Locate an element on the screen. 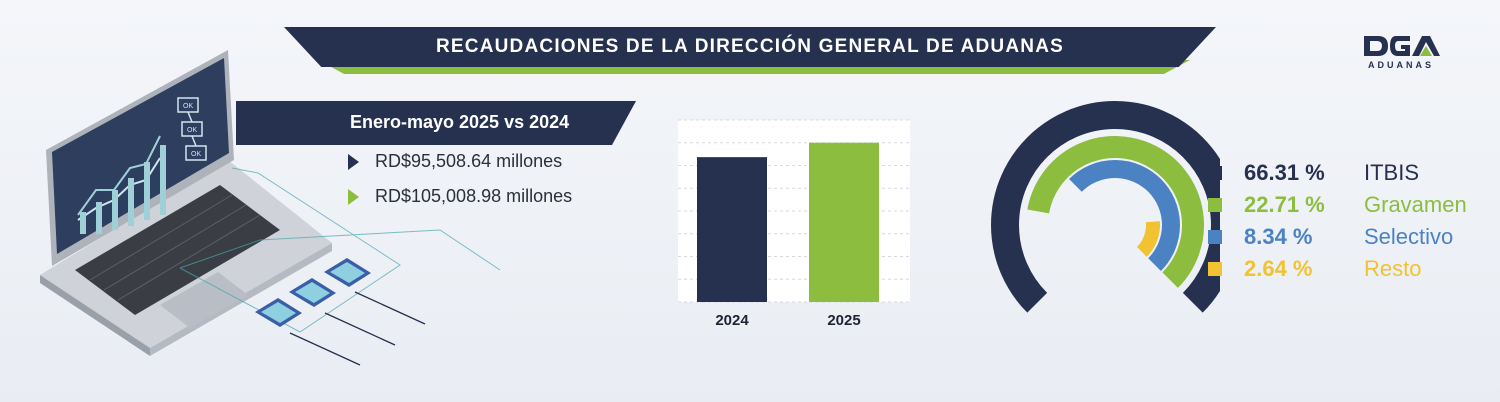  donut-chart is located at coordinates (1105, 207).